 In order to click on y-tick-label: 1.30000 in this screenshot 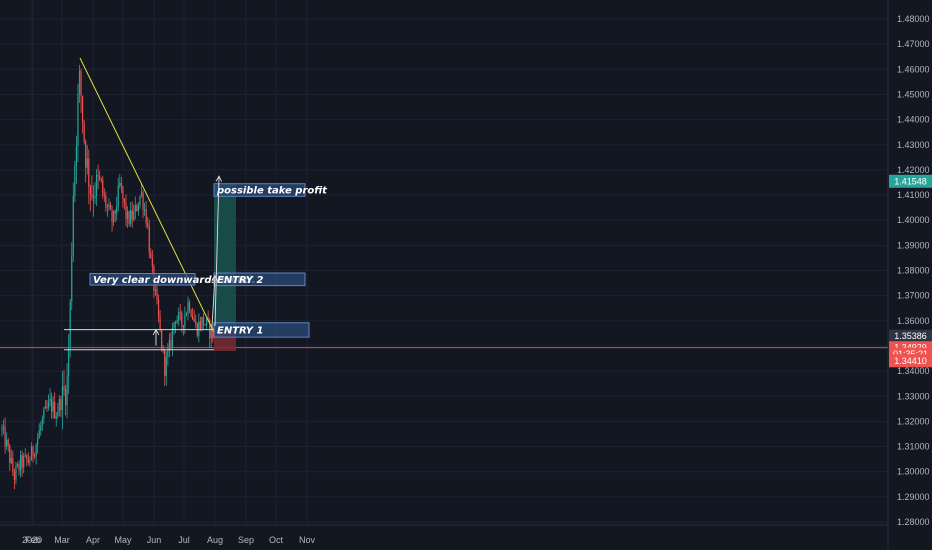, I will do `click(913, 472)`.